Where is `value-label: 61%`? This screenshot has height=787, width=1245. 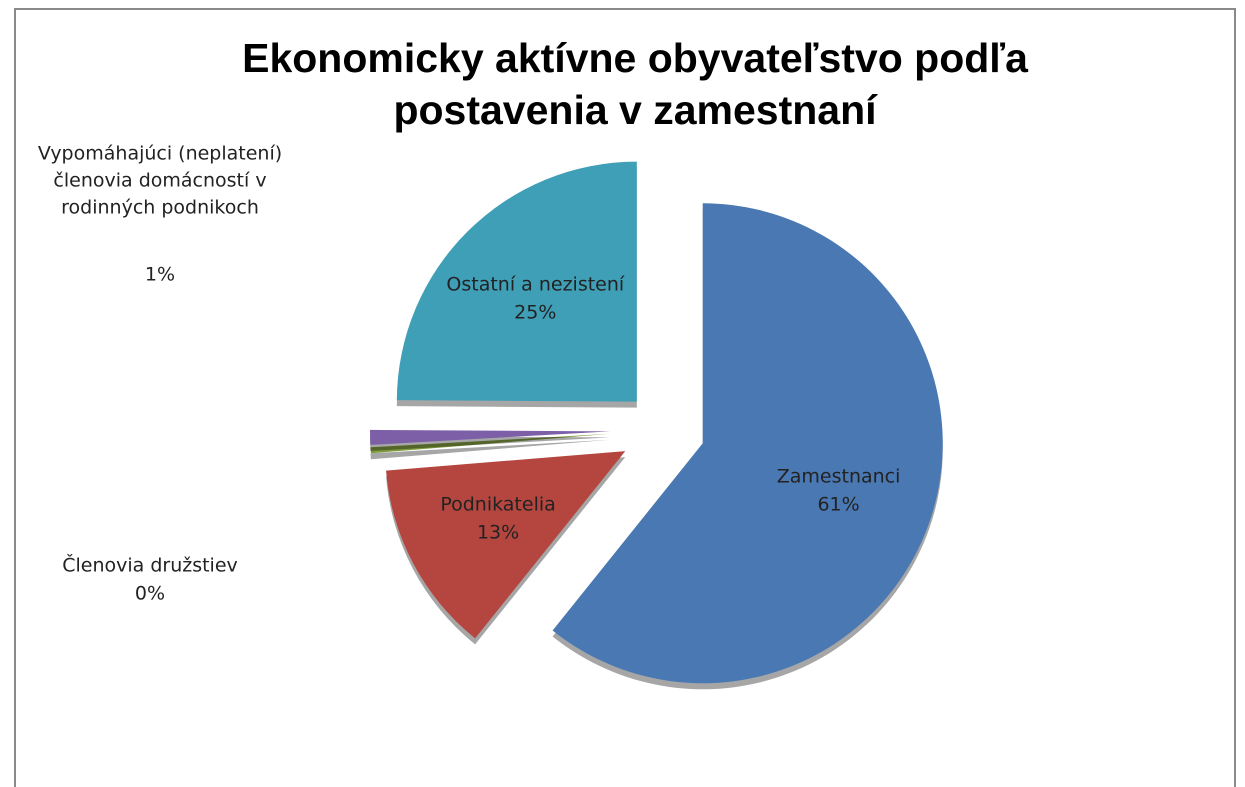 value-label: 61% is located at coordinates (838, 504).